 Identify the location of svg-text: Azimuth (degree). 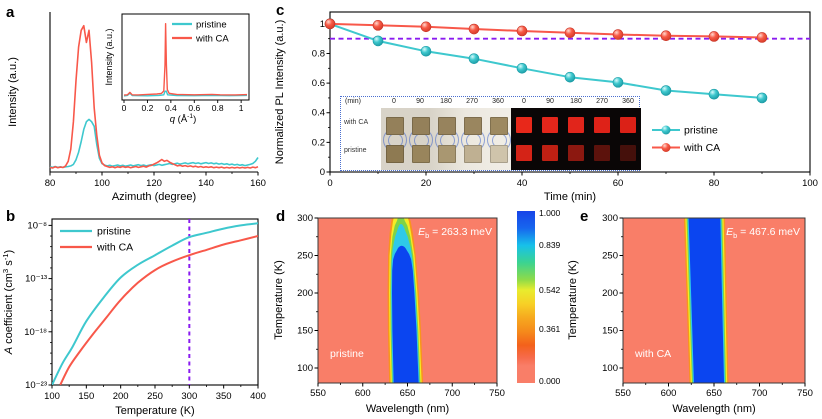
(154, 197).